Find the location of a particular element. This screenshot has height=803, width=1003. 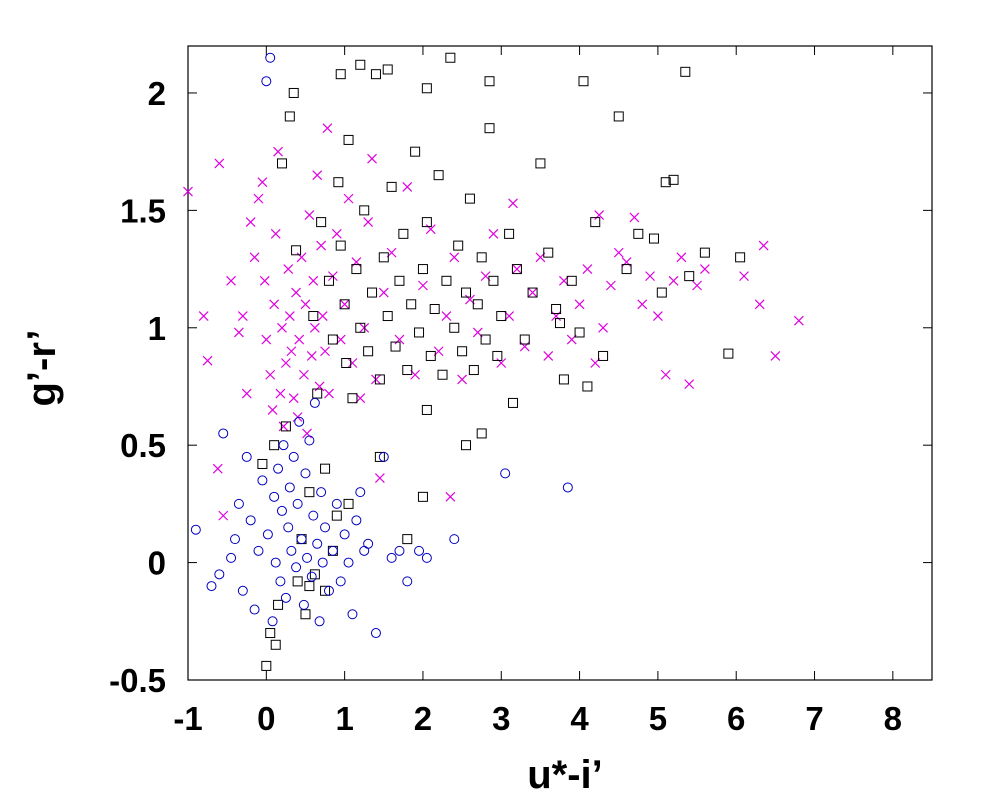

y-tick-label: 1 is located at coordinates (157, 328).